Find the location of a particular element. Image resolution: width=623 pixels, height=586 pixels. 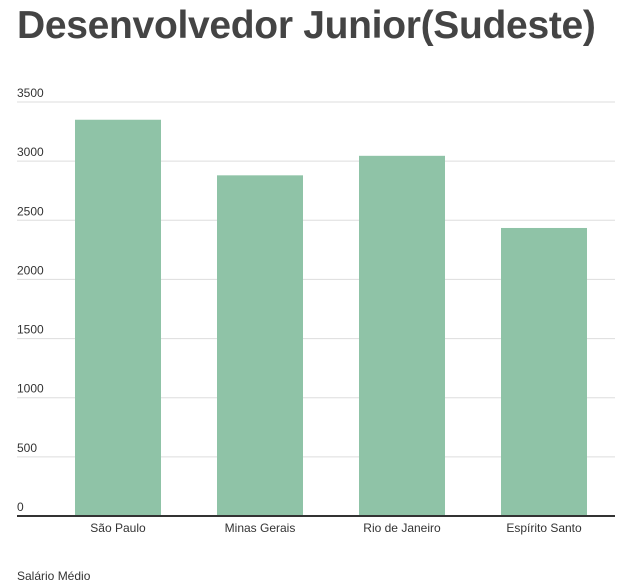

x-tick-label: Minas Gerais is located at coordinates (260, 528).